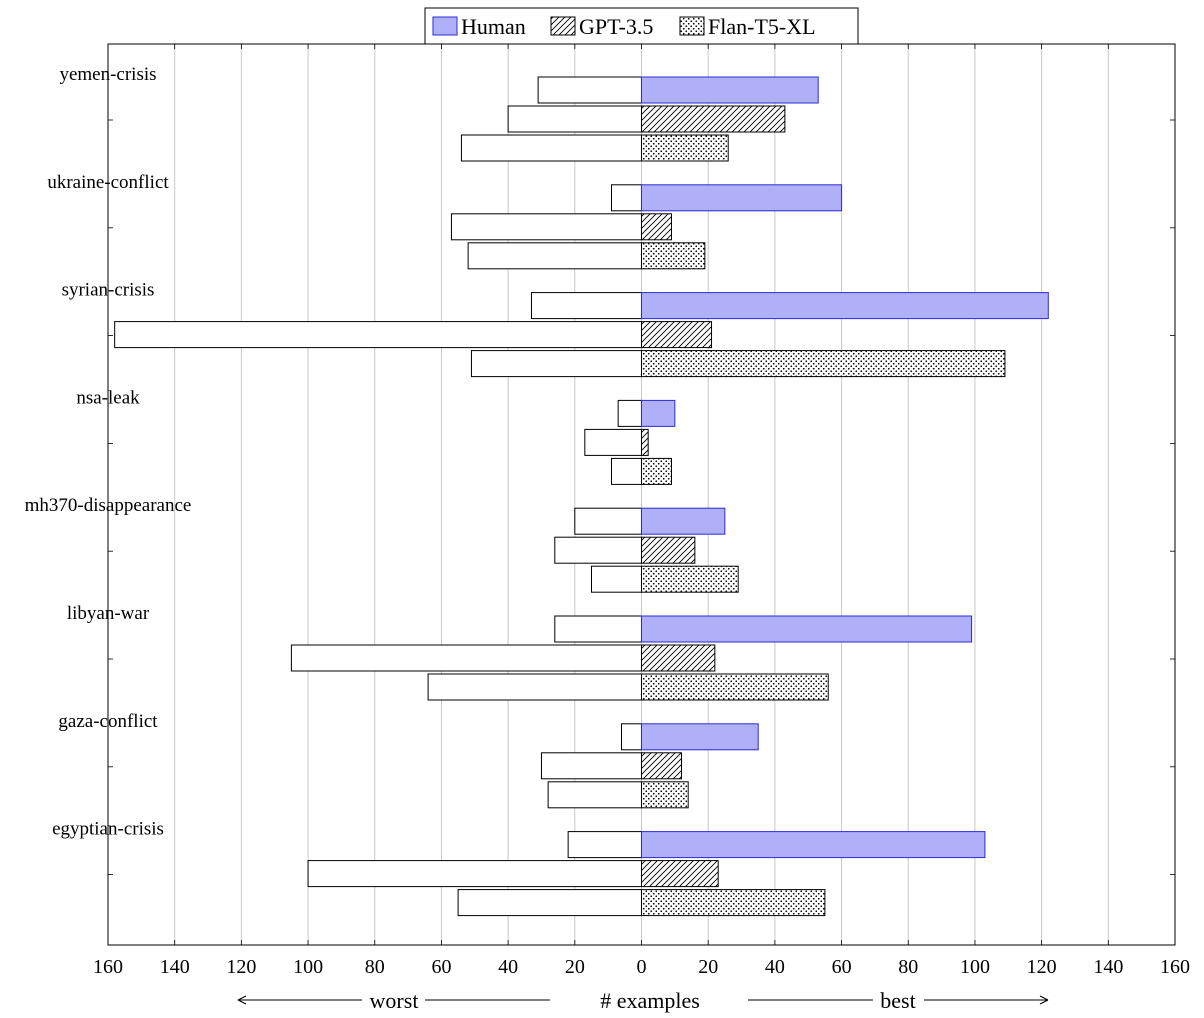 This screenshot has width=1204, height=1018. Describe the element at coordinates (616, 26) in the screenshot. I see `legend-label: GPT-3.5` at that location.